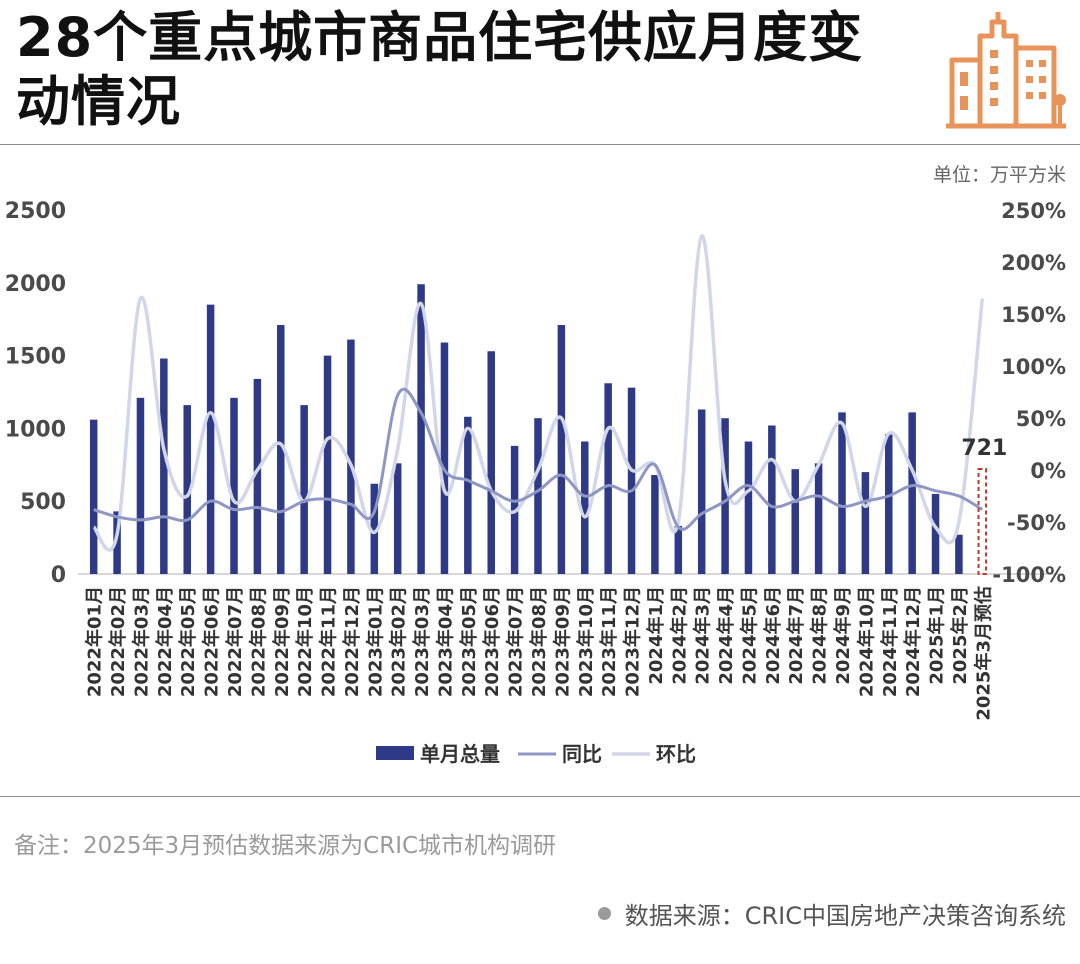 This screenshot has width=1080, height=964. I want to click on header-divider, so click(540, 144).